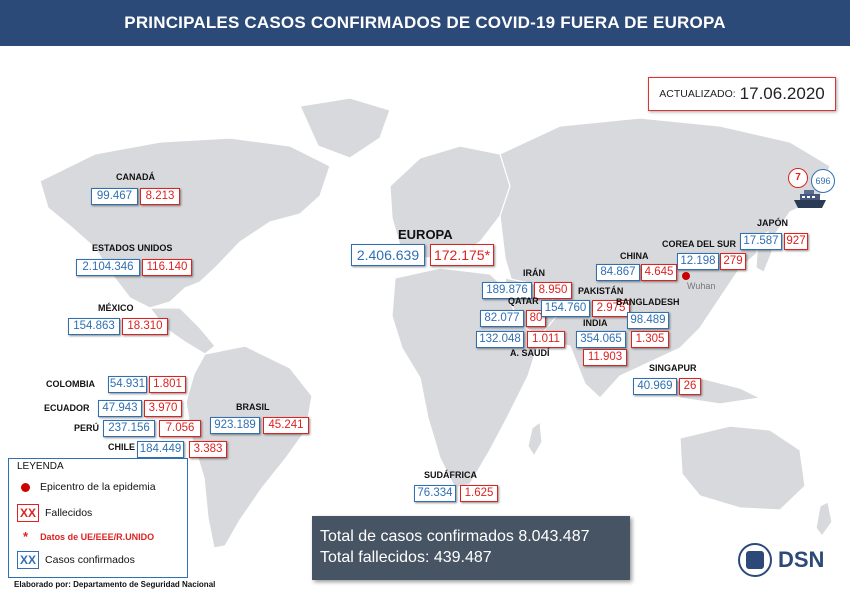 The height and width of the screenshot is (601, 850). What do you see at coordinates (801, 559) in the screenshot?
I see `dsn-logo-text: DSN` at bounding box center [801, 559].